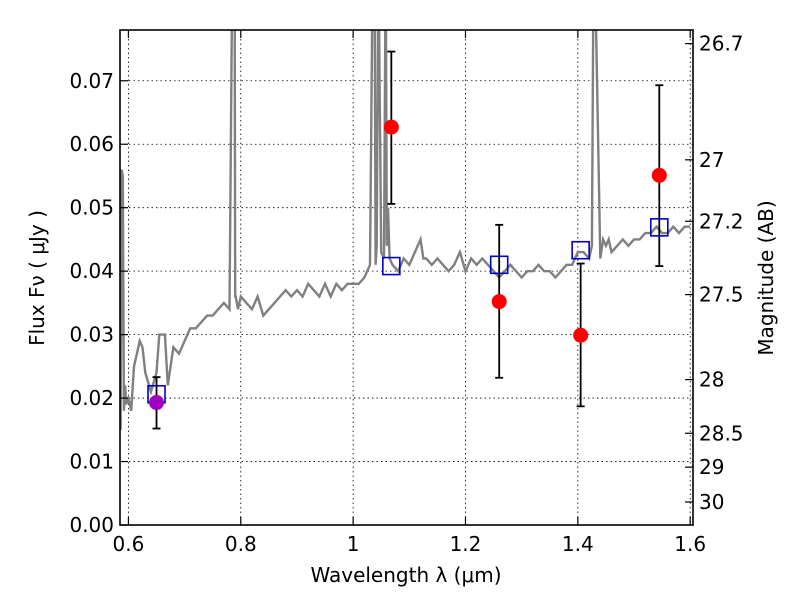  What do you see at coordinates (466, 544) in the screenshot?
I see `x-tick-label: 1.2` at bounding box center [466, 544].